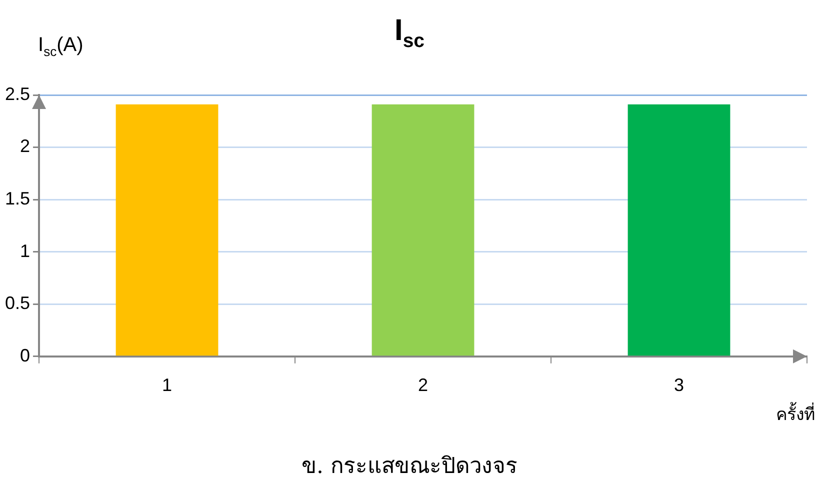 The image size is (819, 484). I want to click on y-tick-label: 2.5, so click(17, 94).